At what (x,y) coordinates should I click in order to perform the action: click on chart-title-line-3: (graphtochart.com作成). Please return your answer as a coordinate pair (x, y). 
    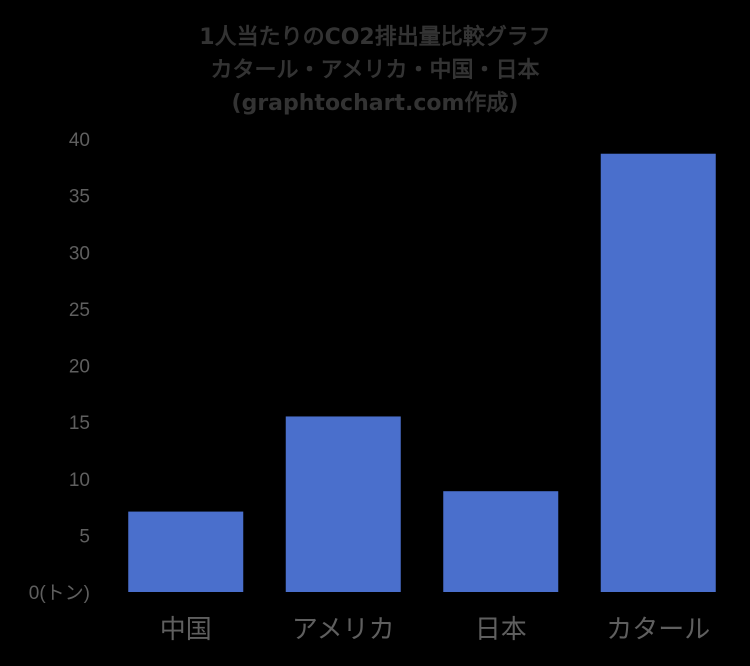
    Looking at the image, I should click on (375, 103).